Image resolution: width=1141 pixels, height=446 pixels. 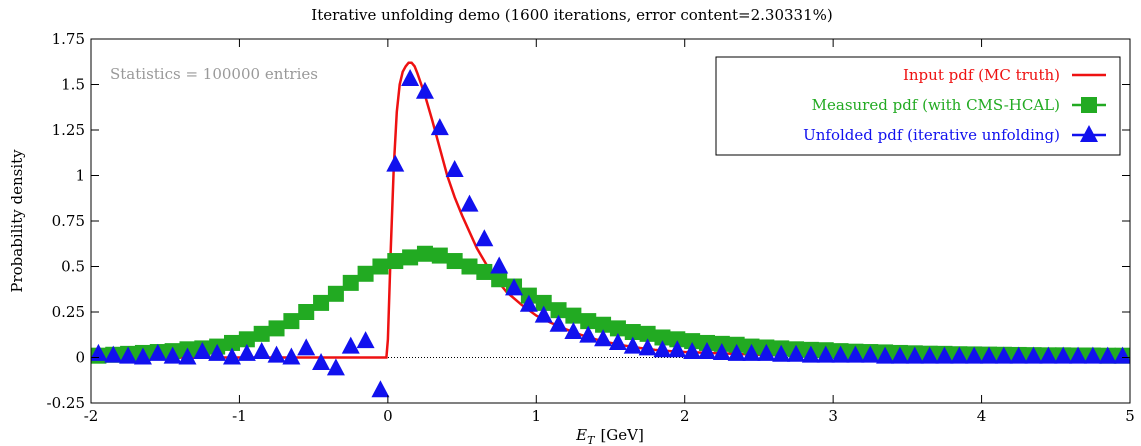 What do you see at coordinates (68, 130) in the screenshot?
I see `y-tick-label: 1.25` at bounding box center [68, 130].